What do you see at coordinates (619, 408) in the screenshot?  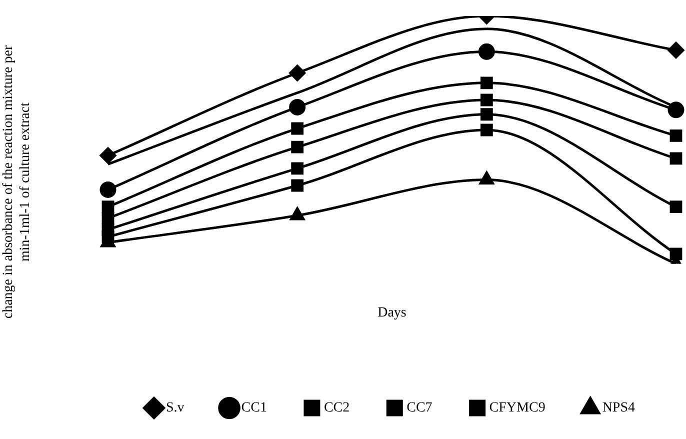 I see `legend-label: NPS4` at bounding box center [619, 408].